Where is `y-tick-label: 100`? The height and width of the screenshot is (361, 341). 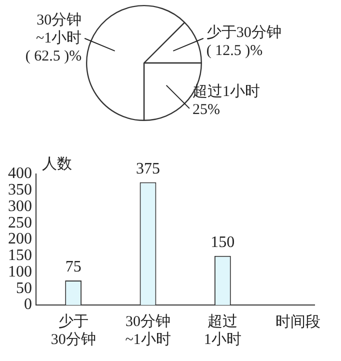
y-tick-label: 100 is located at coordinates (20, 271).